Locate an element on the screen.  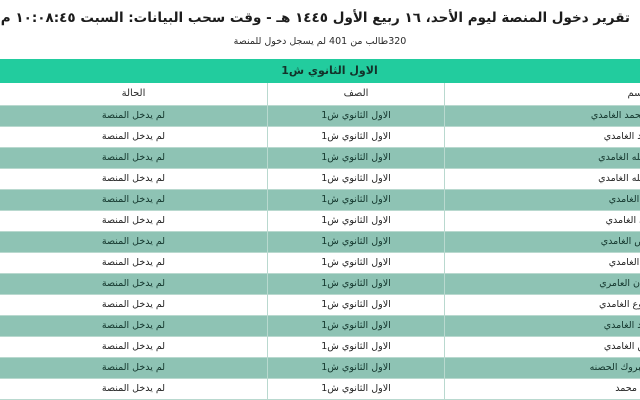
class-banner-row: الاول الثانوي ش1 is located at coordinates (320, 70).